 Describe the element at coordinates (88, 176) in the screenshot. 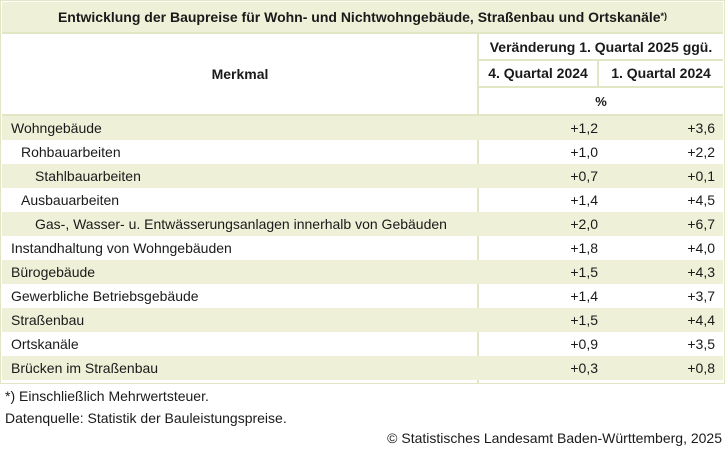

I see `row-label: Stahlbauarbeiten` at that location.